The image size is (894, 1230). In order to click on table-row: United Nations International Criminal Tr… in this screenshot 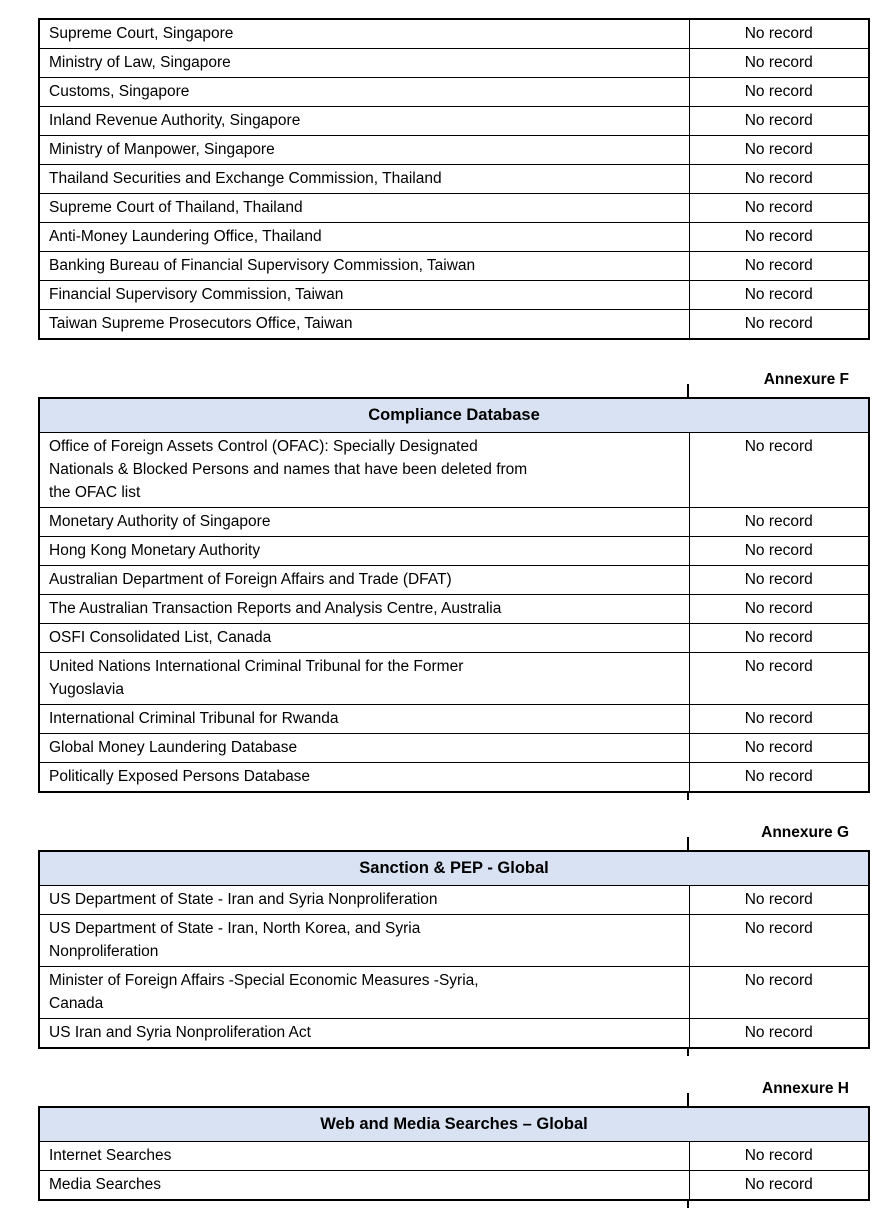, I will do `click(454, 678)`.